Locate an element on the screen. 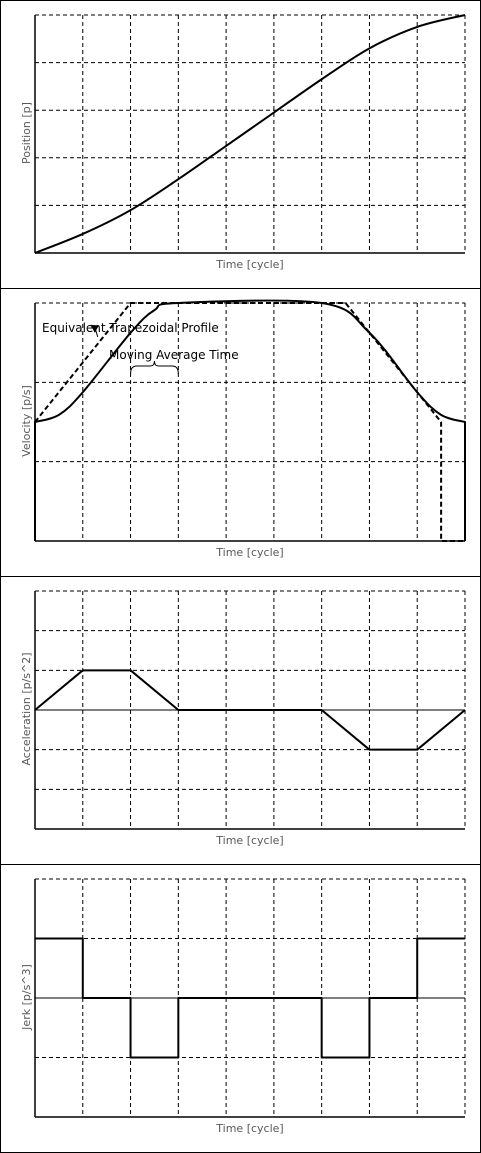 The image size is (481, 1153). jerk-y-axis-label: Jerk [p/s^3] is located at coordinates (26, 997).